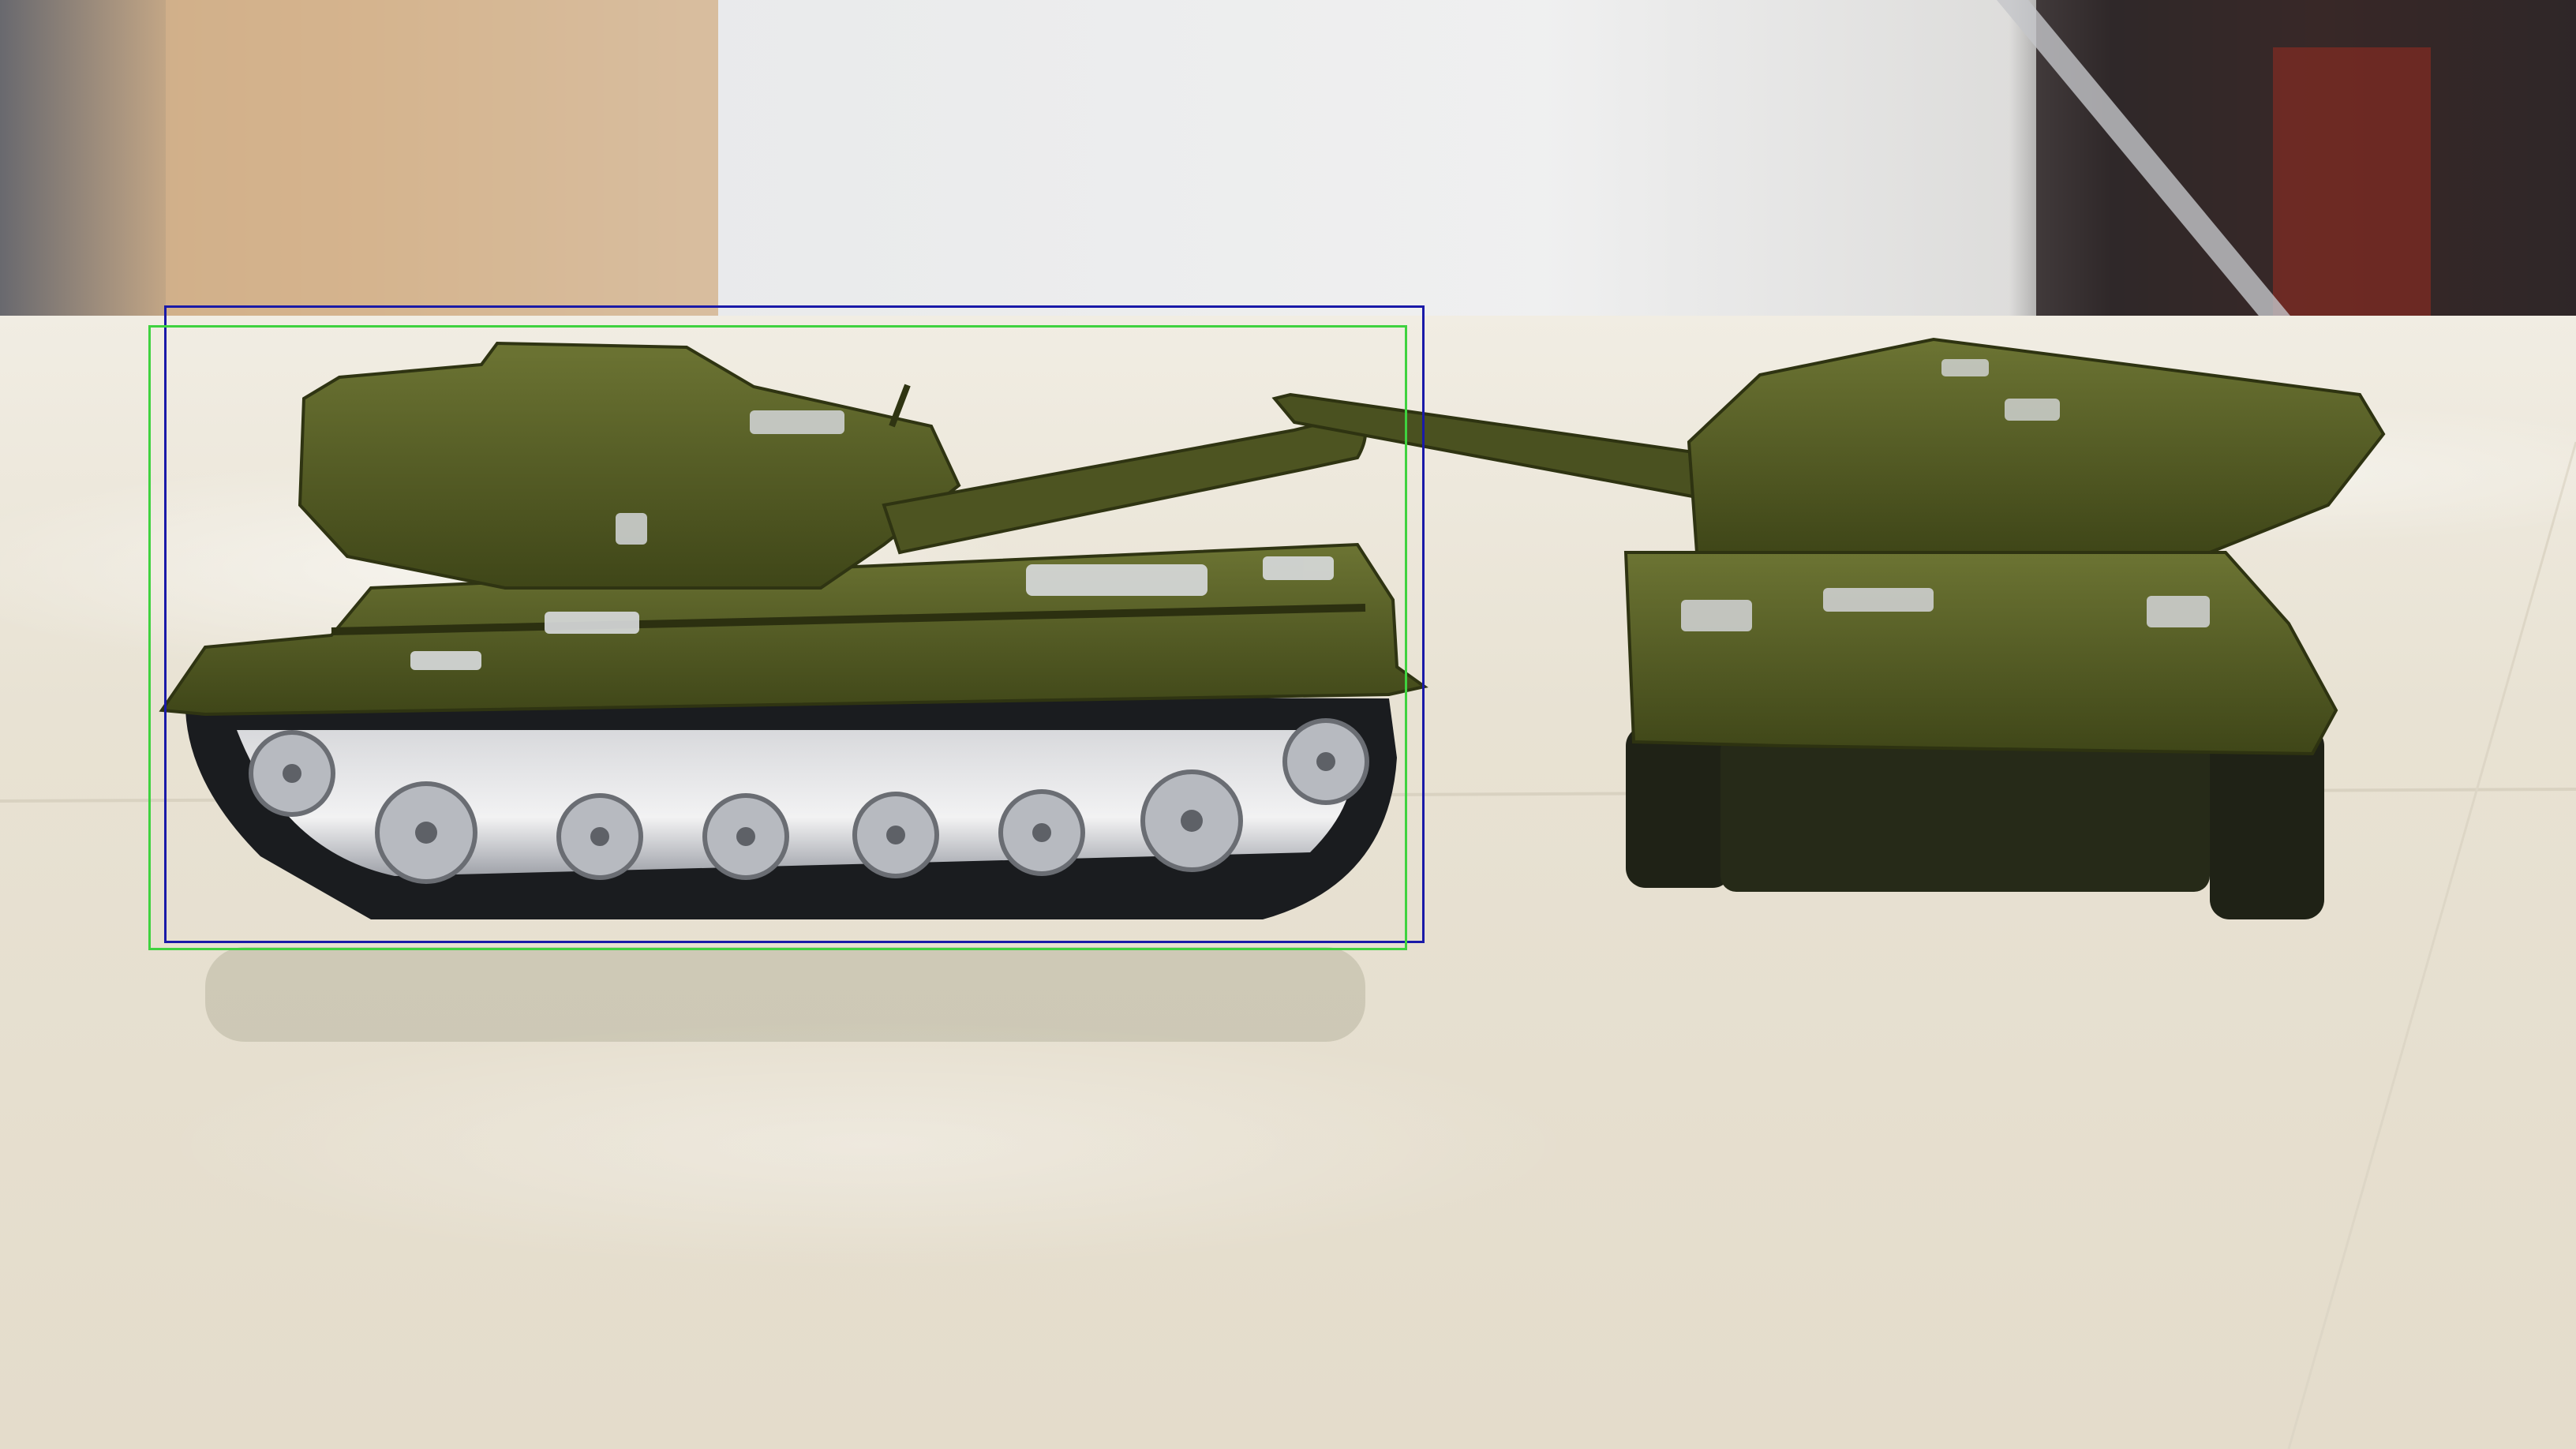  I want to click on left-tank-turret, so click(629, 465).